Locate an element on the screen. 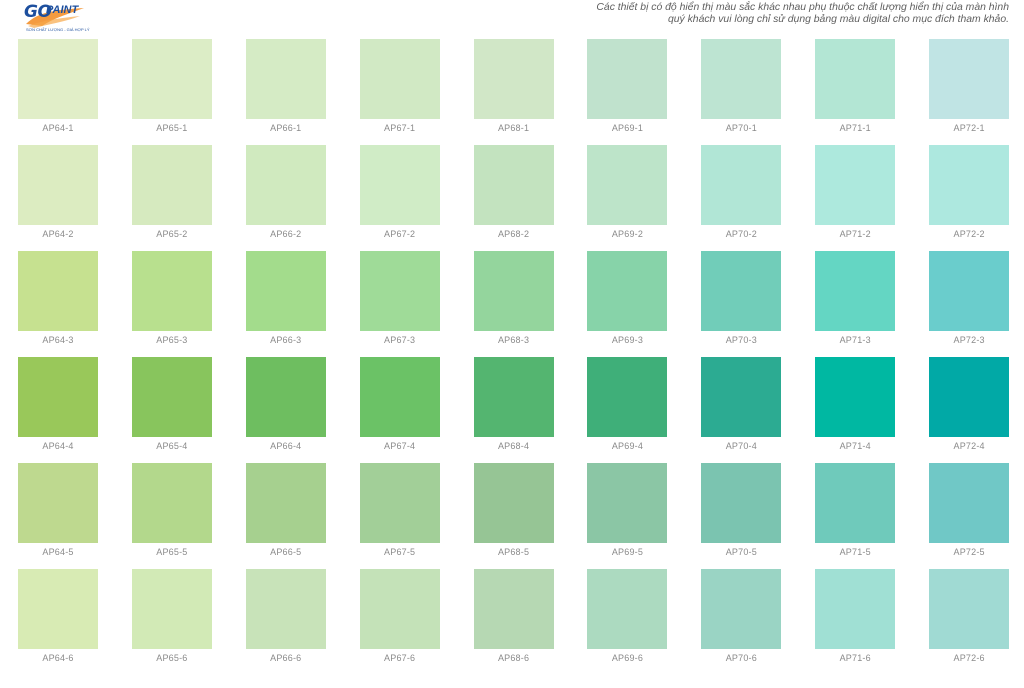 The width and height of the screenshot is (1024, 688). swatch-card: AP65-4 is located at coordinates (171, 404).